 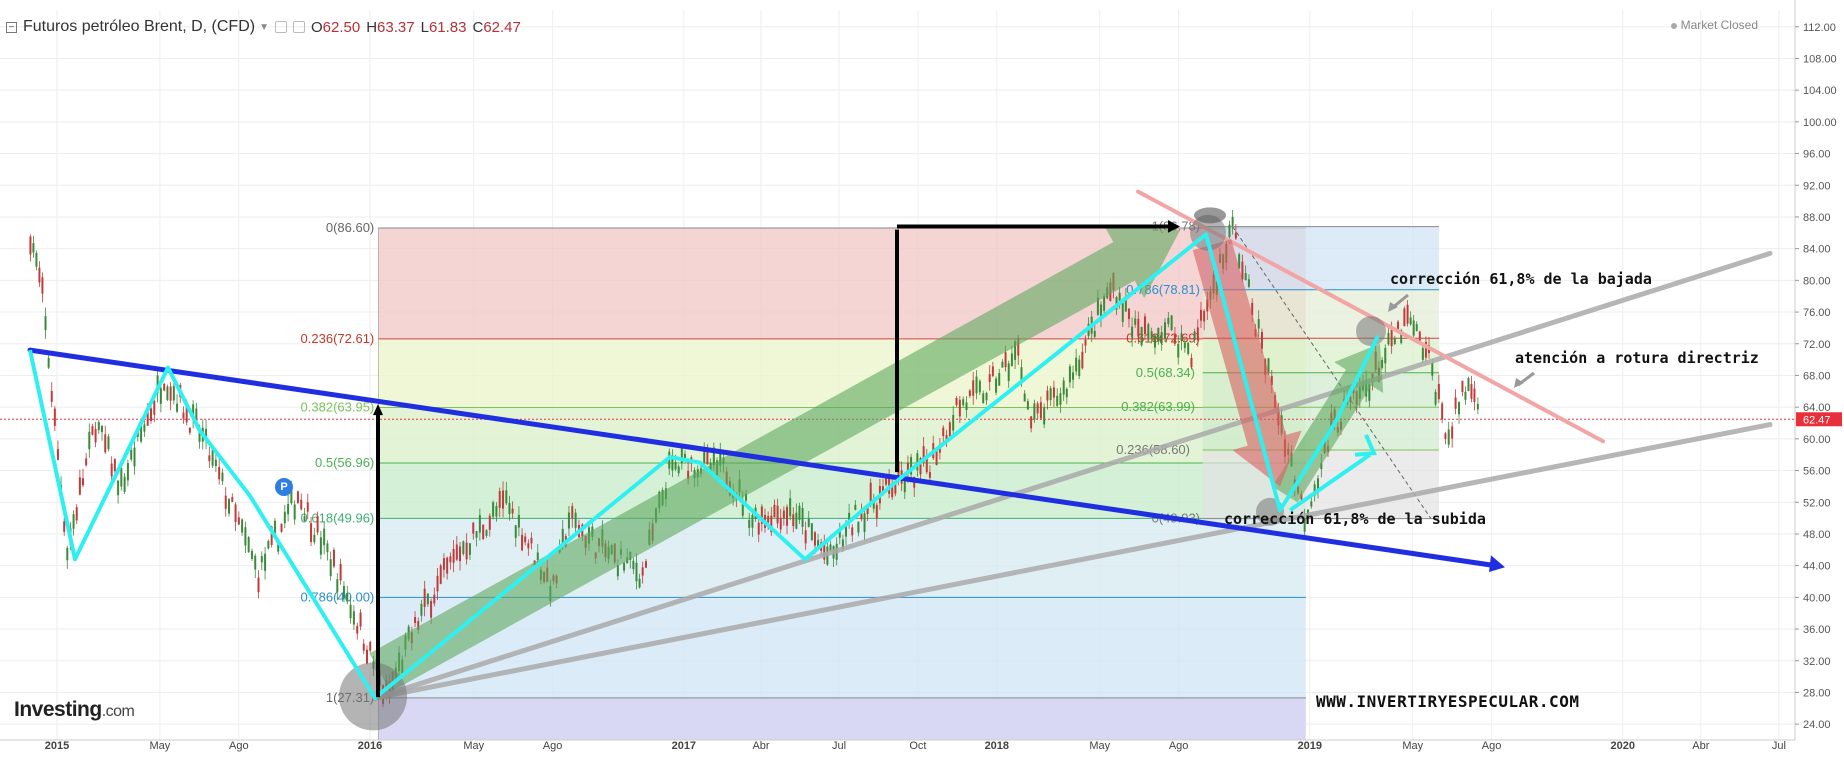 I want to click on price-tick-label: 84.00, so click(x=1817, y=250).